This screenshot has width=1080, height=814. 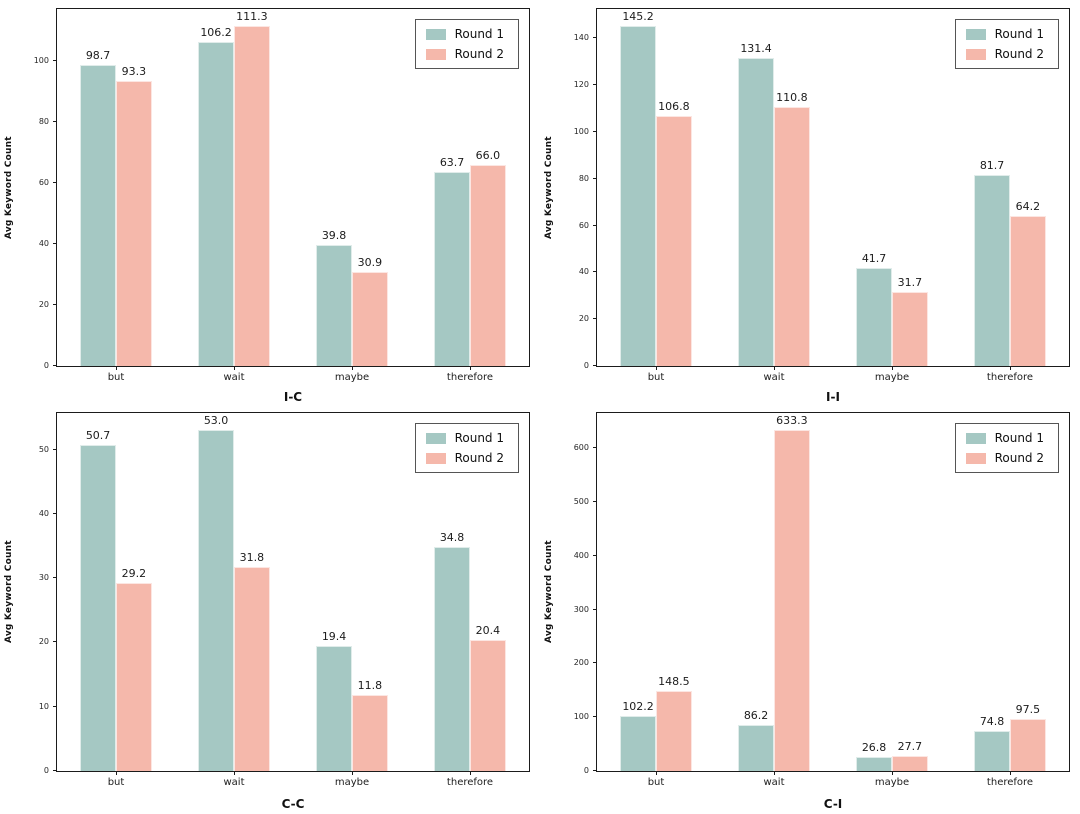 I want to click on value-label: 86.2, so click(x=756, y=715).